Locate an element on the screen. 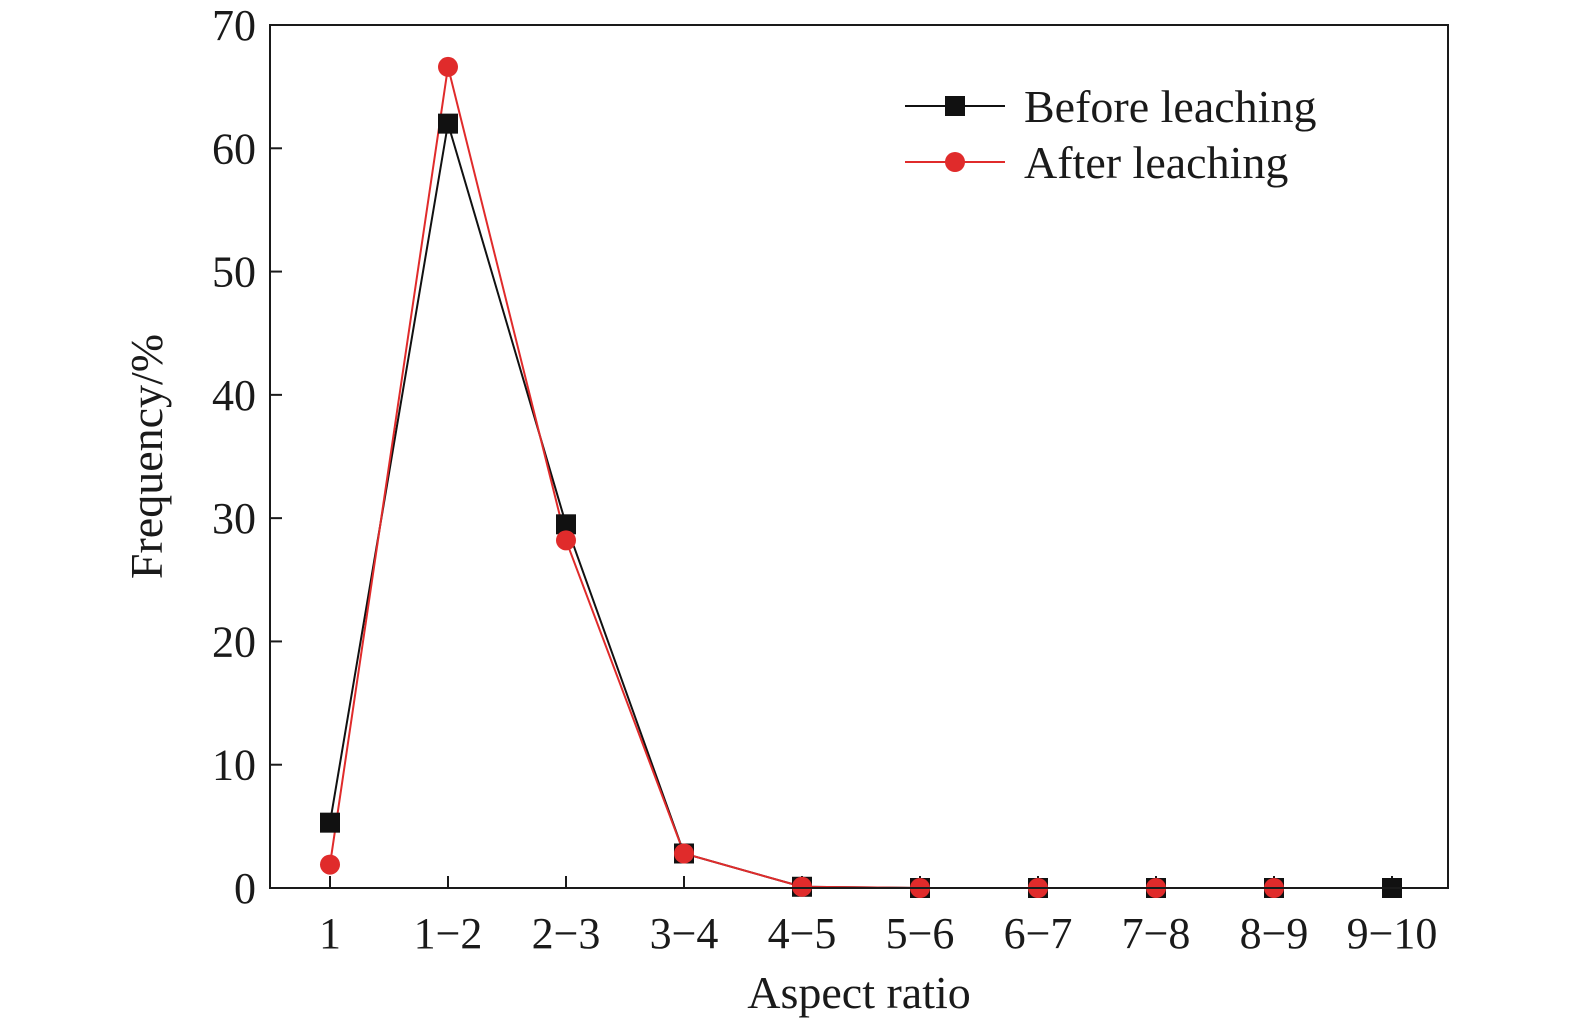 The width and height of the screenshot is (1575, 1031). legend-label: After leaching is located at coordinates (1156, 162).